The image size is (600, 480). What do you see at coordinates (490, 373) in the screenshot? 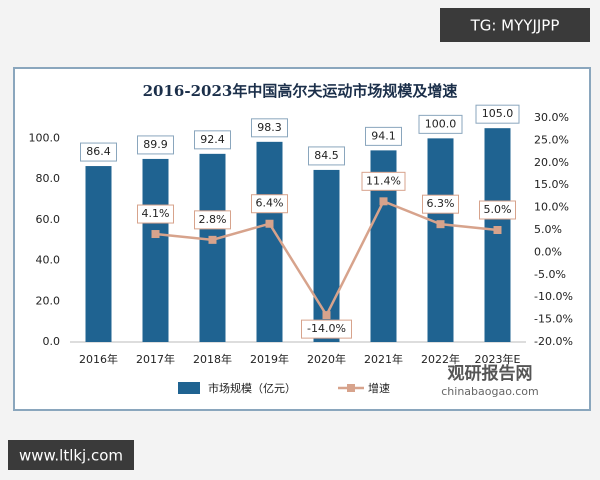
I see `logo-text: 观研报告网` at bounding box center [490, 373].